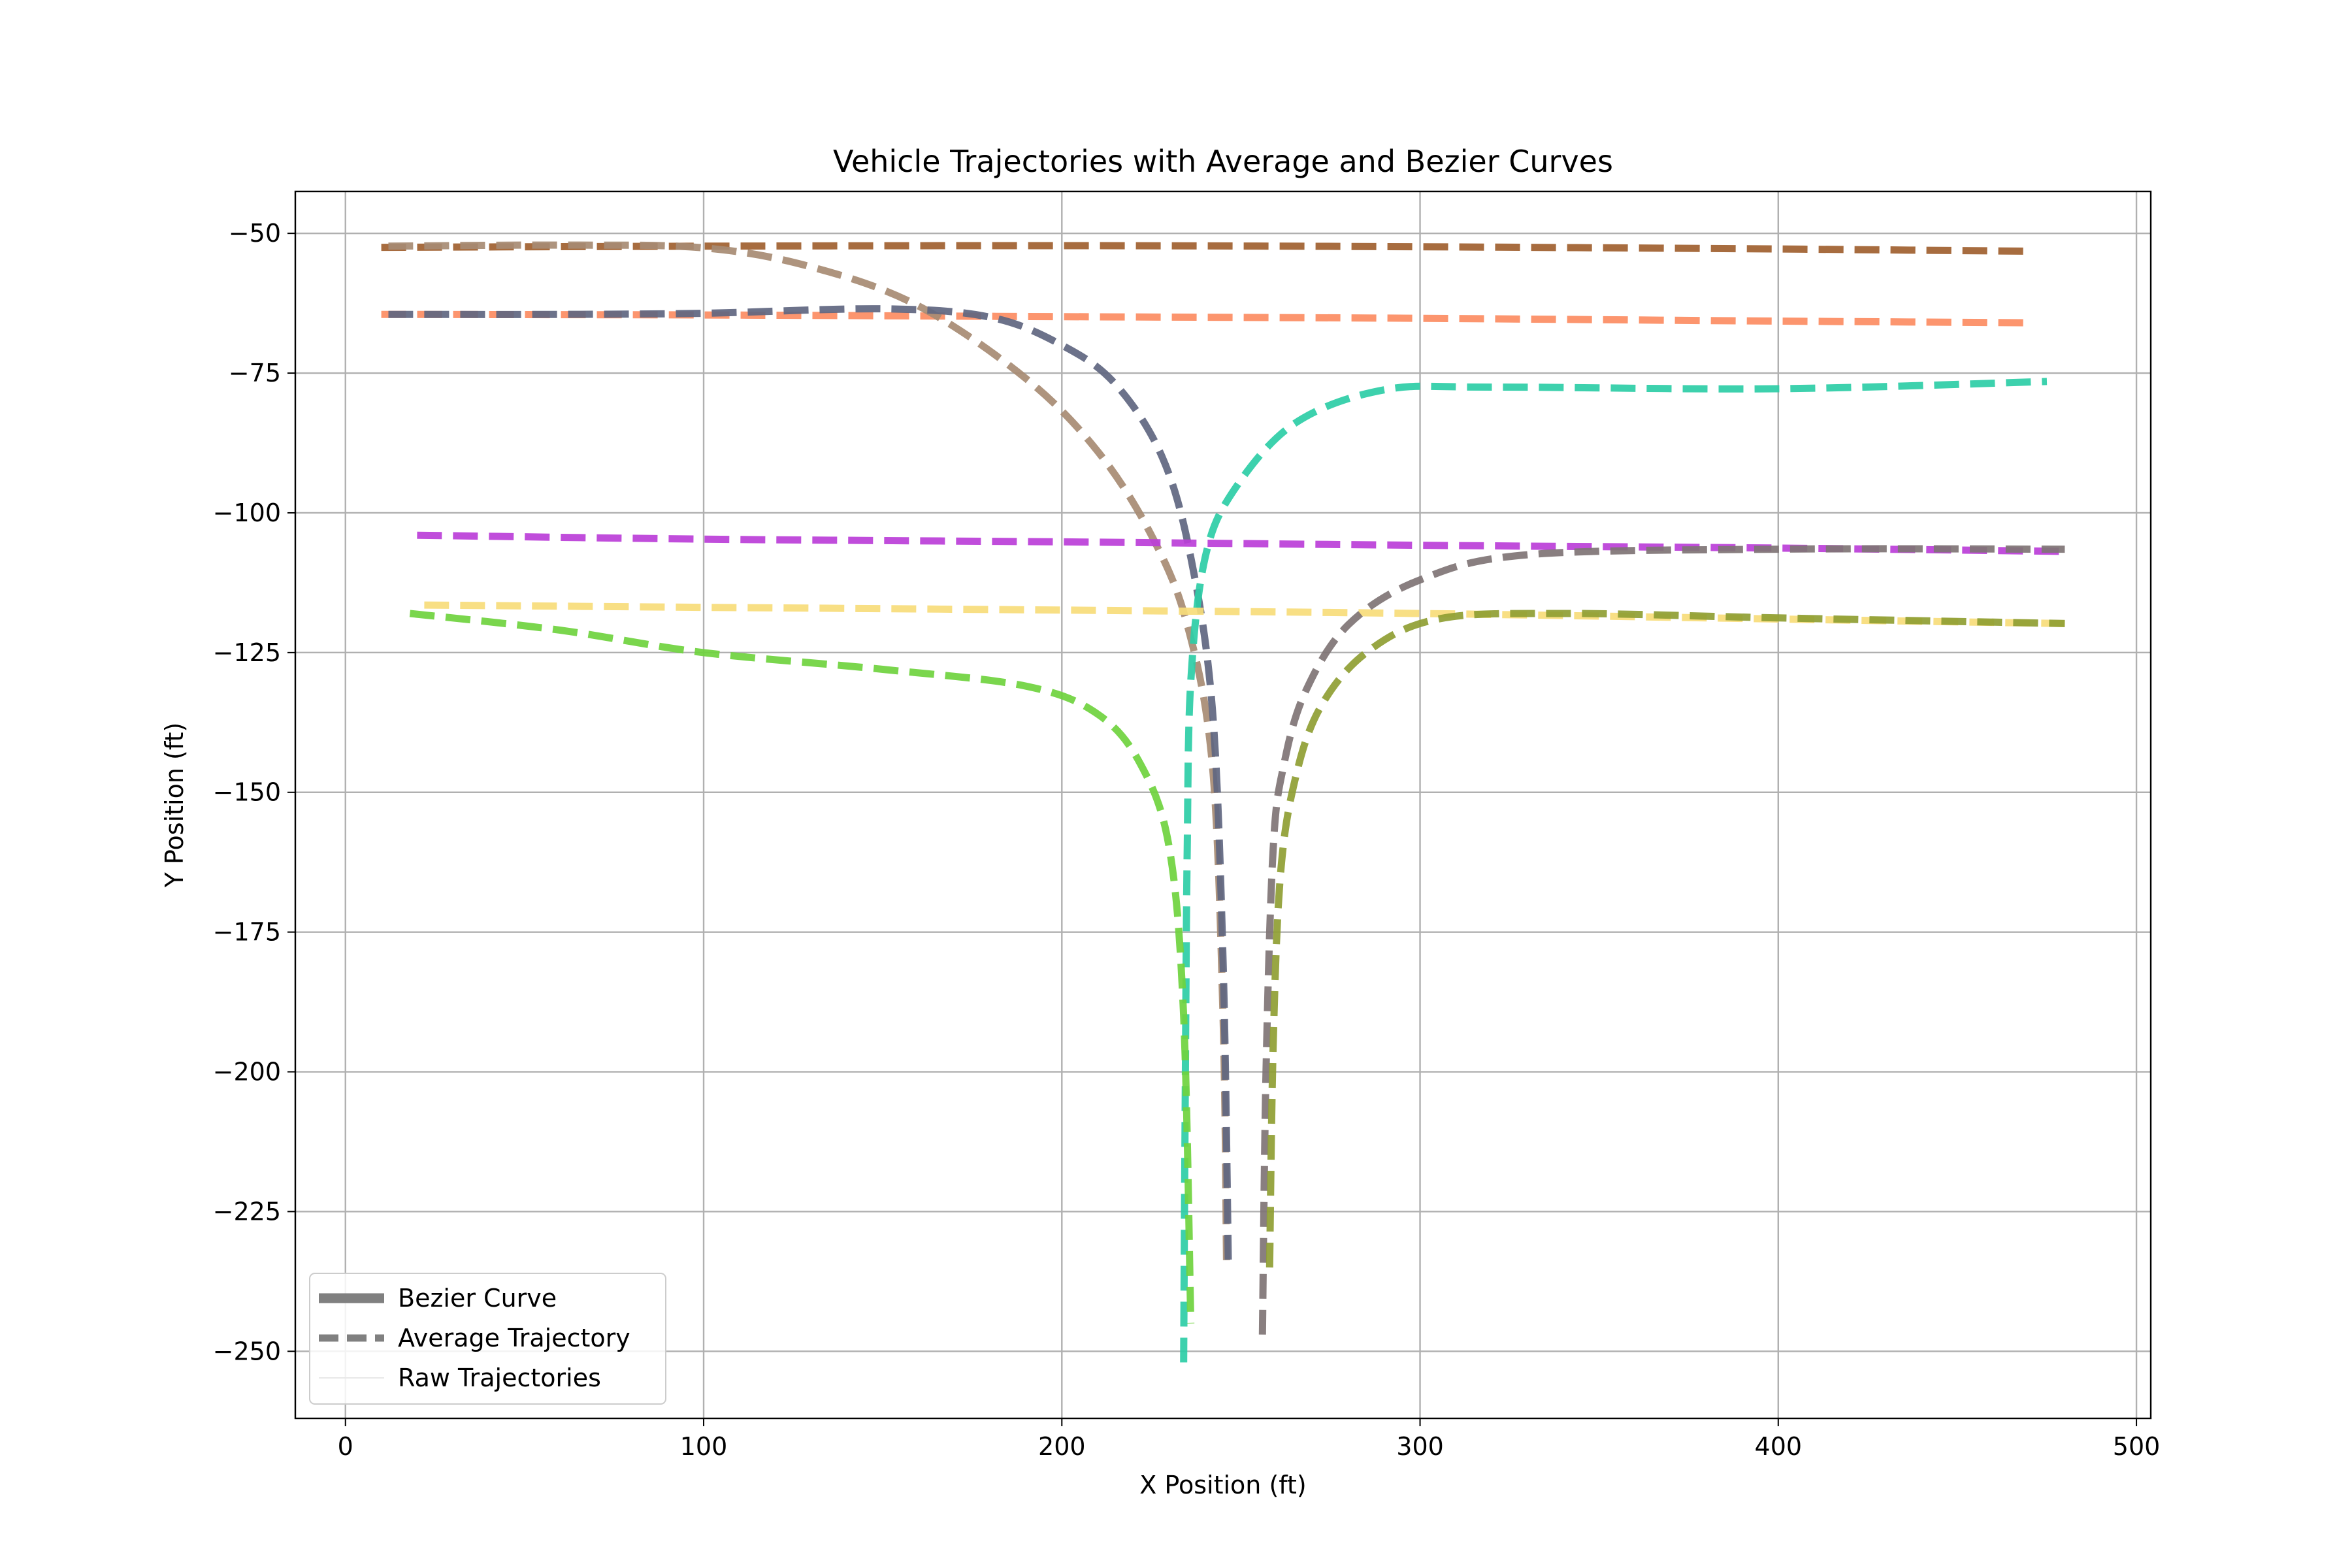 This screenshot has width=2352, height=1568. I want to click on legend-box, so click(487, 1339).